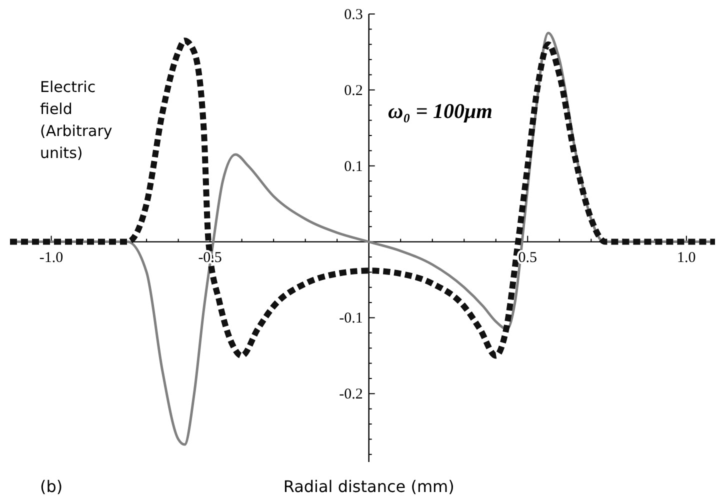 This screenshot has height=500, width=721. Describe the element at coordinates (686, 258) in the screenshot. I see `x-tick-label: 1.0` at that location.